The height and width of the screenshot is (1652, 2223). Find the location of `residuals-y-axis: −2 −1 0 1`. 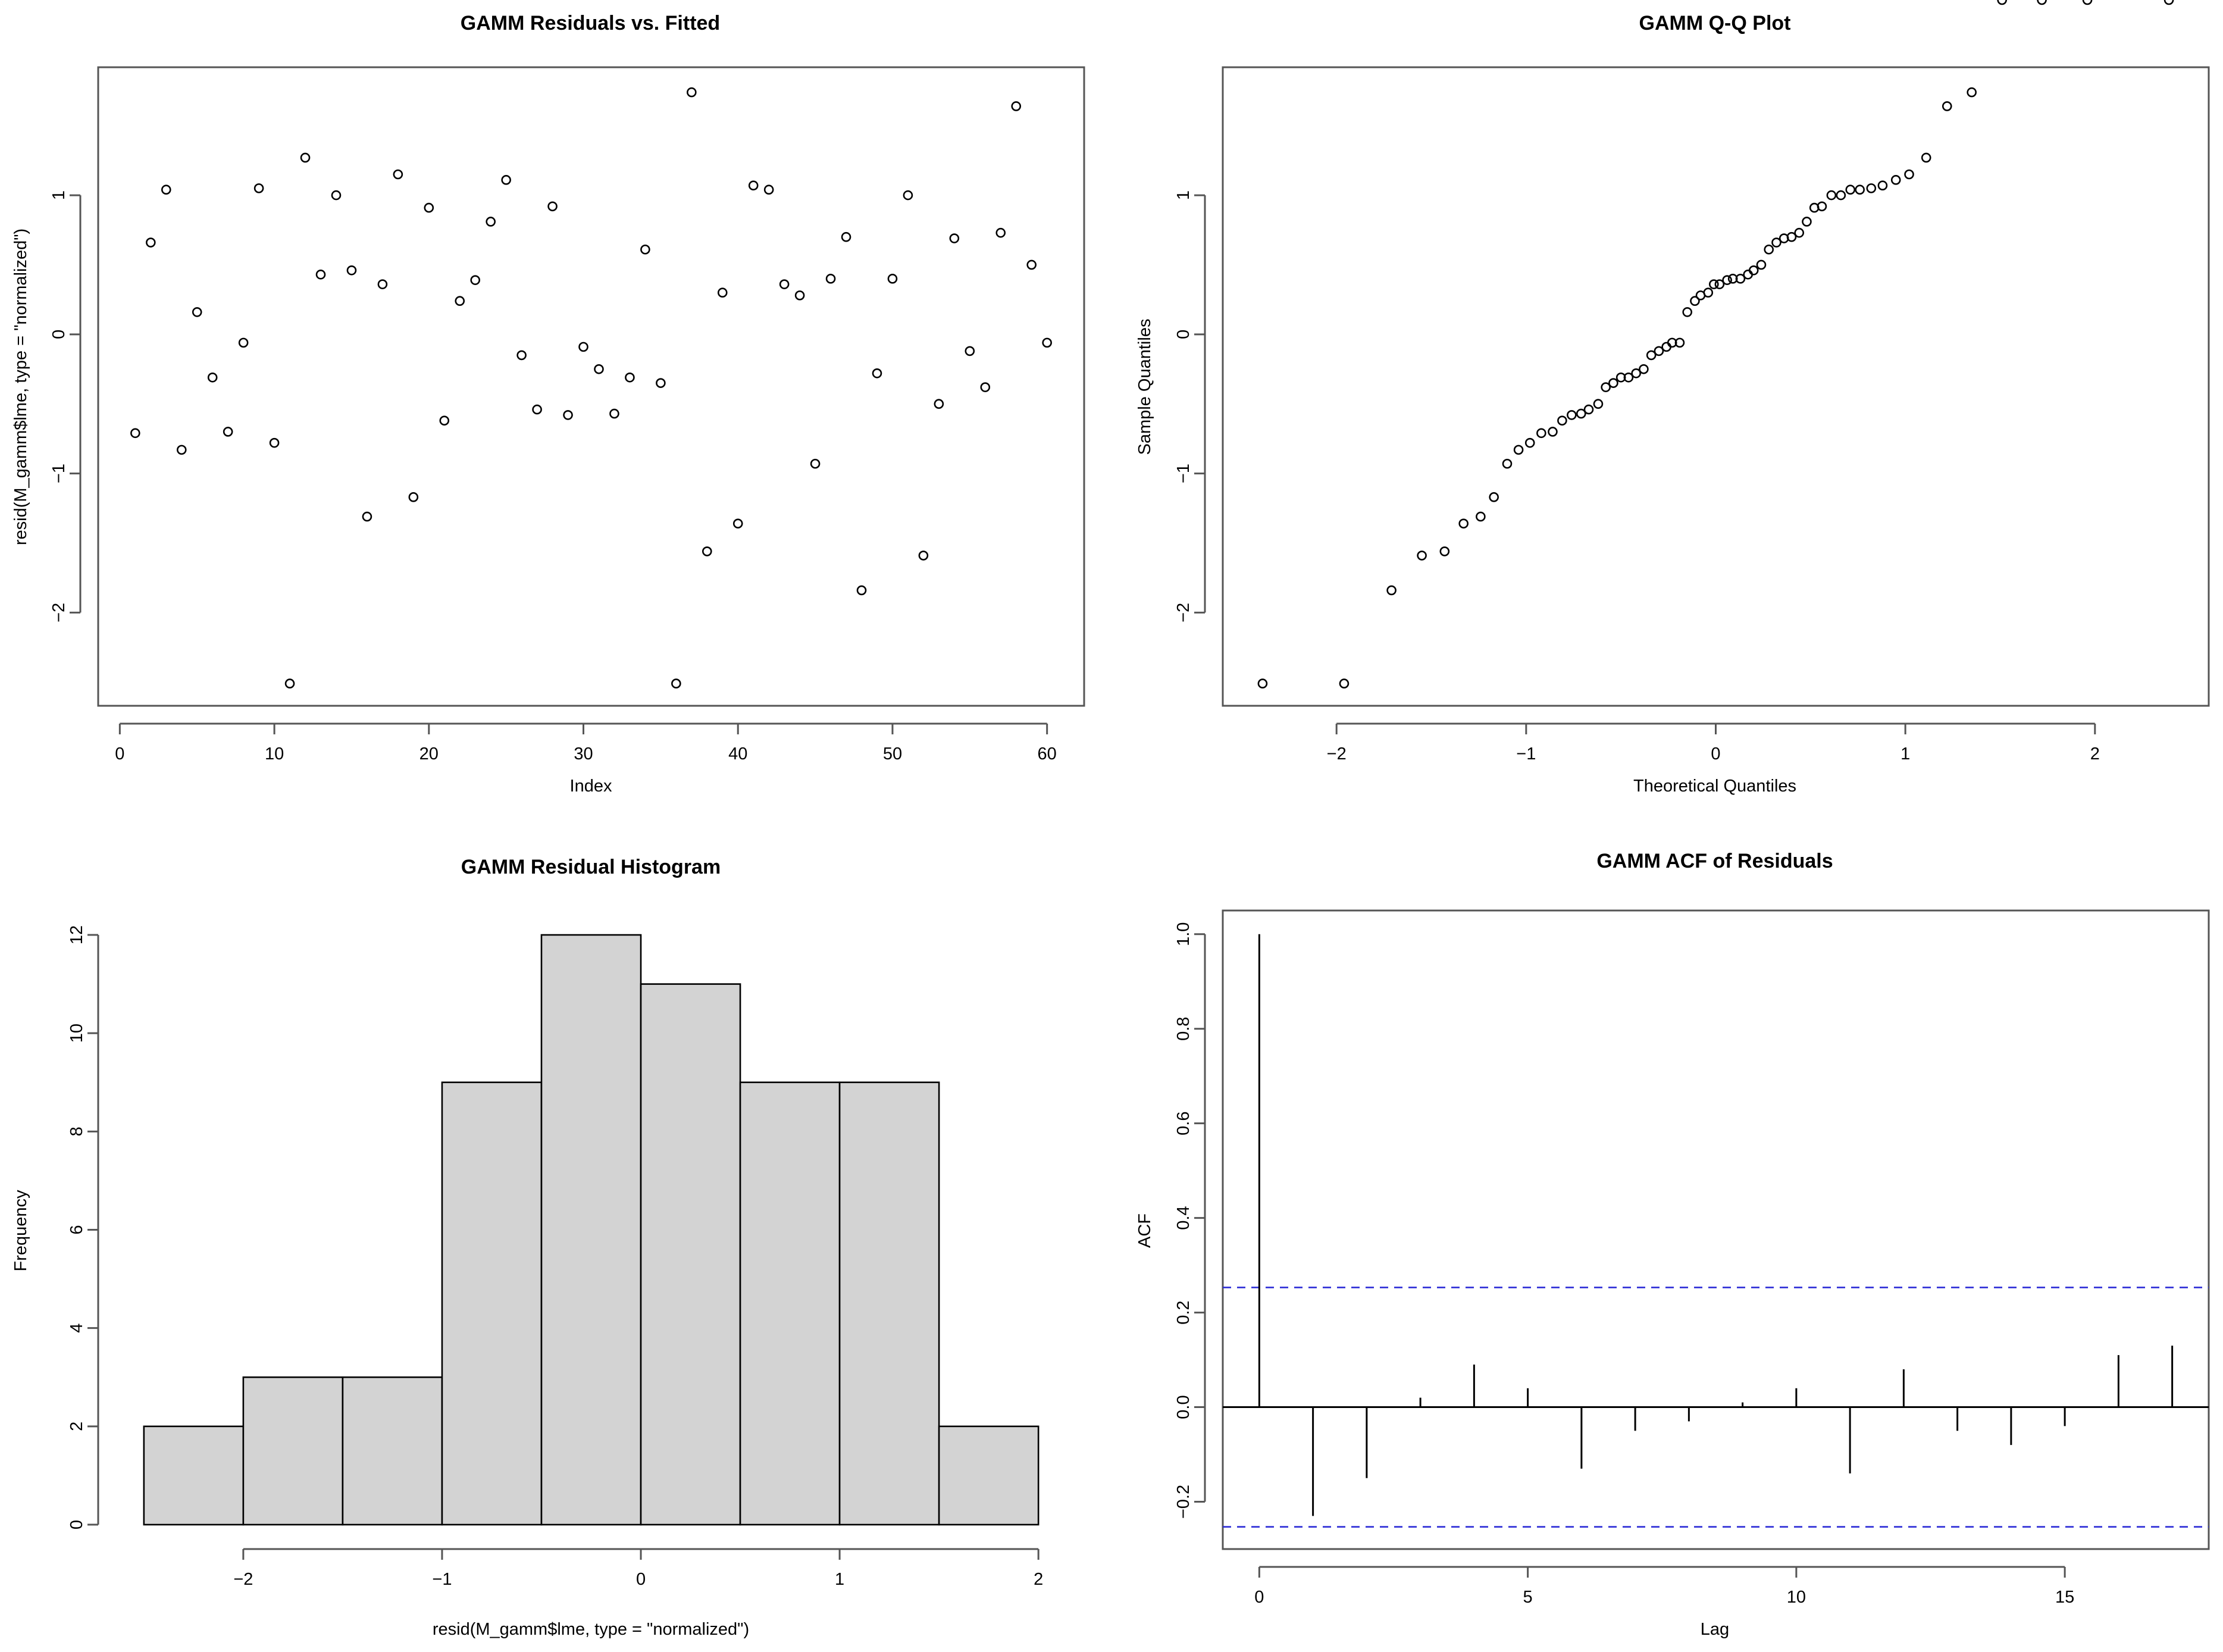

residuals-y-axis: −2 −1 0 1 is located at coordinates (65, 406).